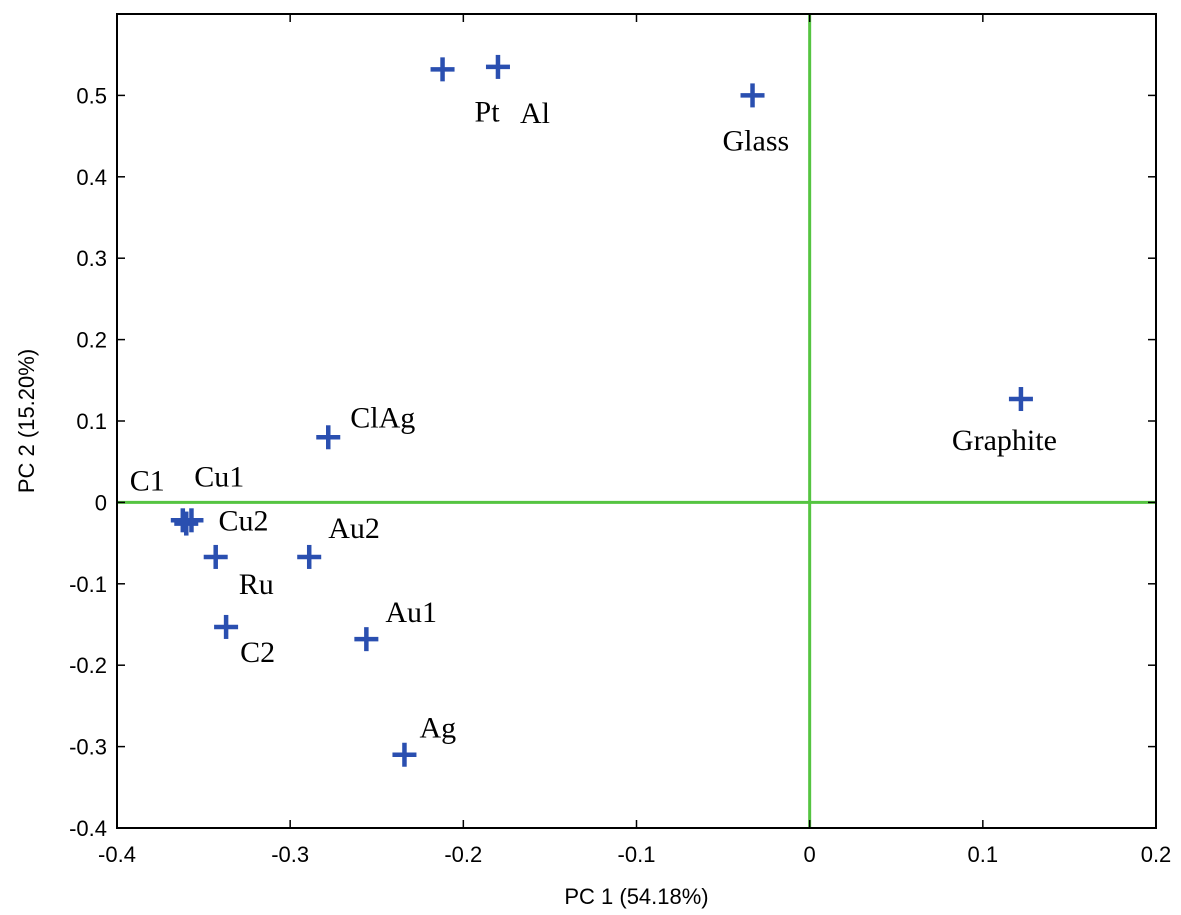 The image size is (1181, 915). I want to click on y-tick-label: -0.3, so click(88, 747).